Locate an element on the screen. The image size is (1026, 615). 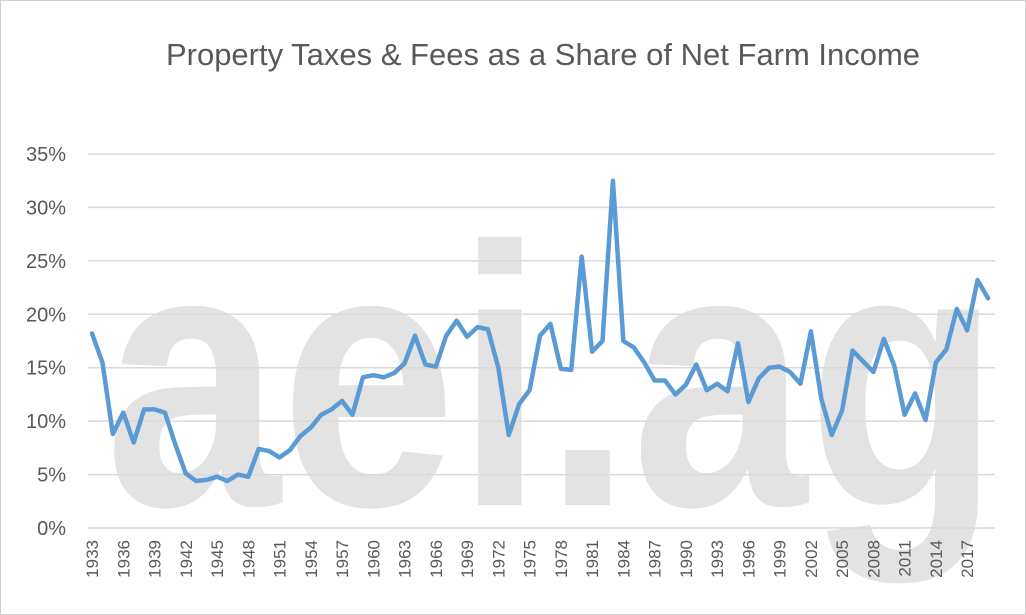
x-tick-label: 1945 is located at coordinates (217, 559).